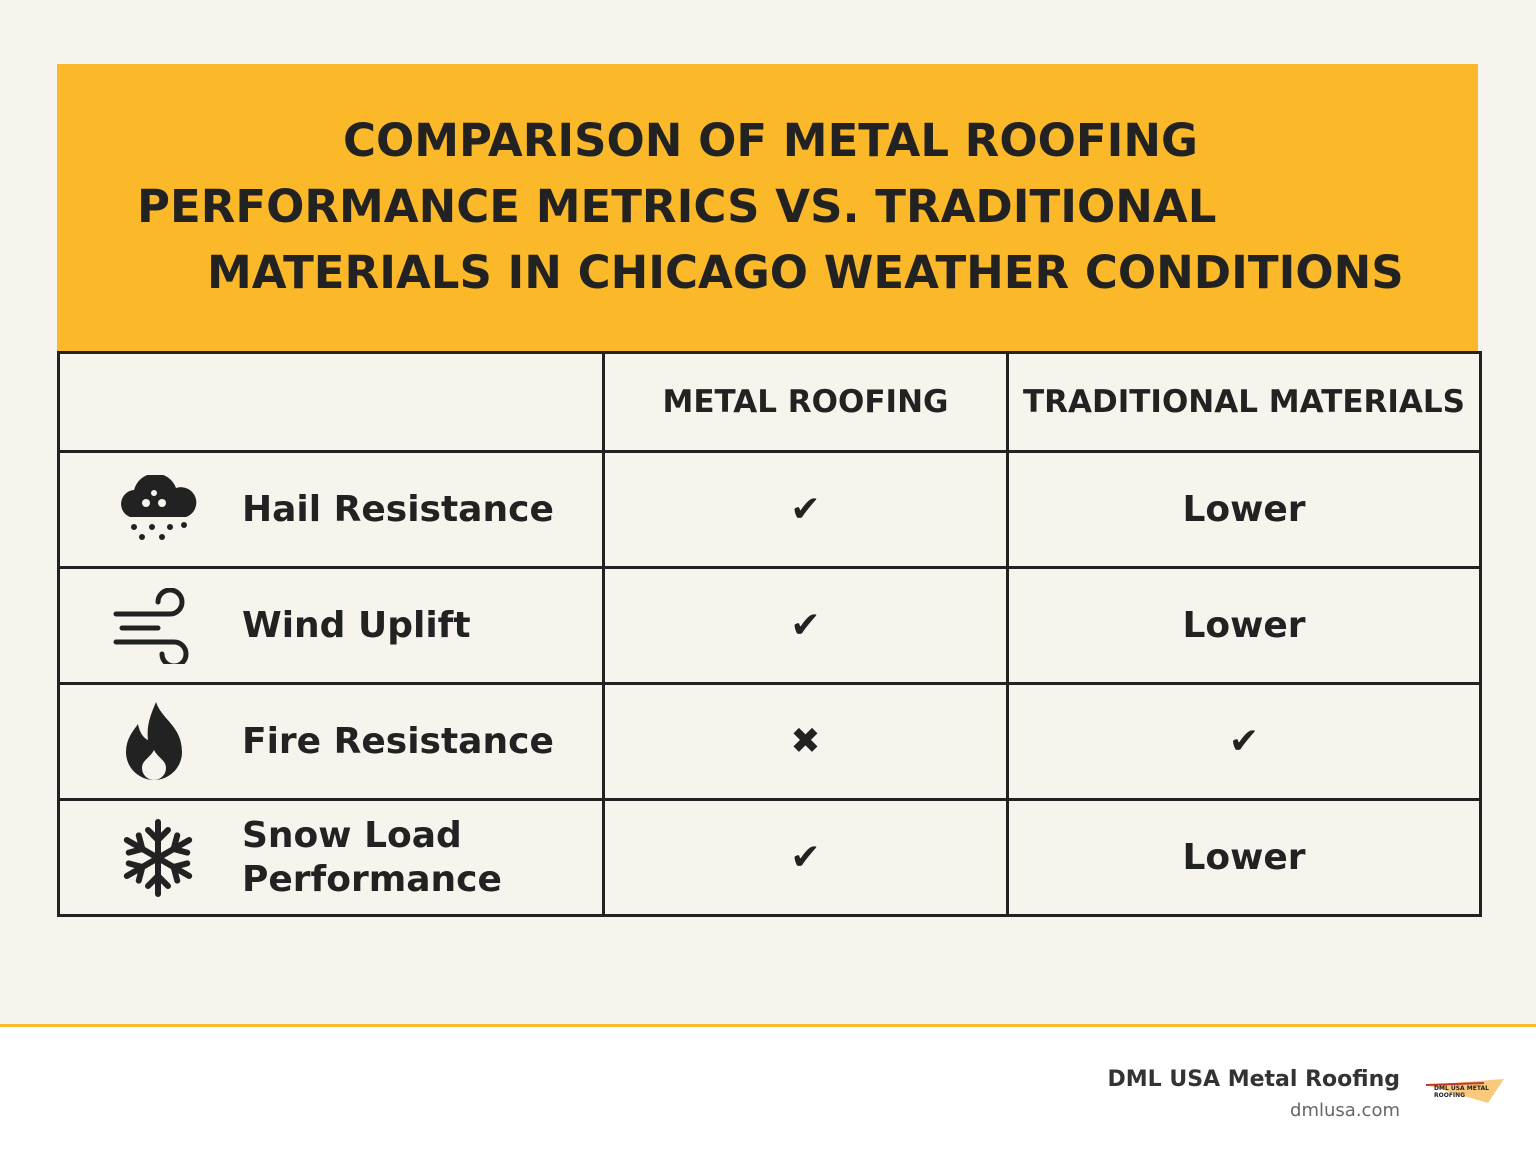 Image resolution: width=1536 pixels, height=1157 pixels. I want to click on header-row: METAL ROOFING TRADITIONAL MATERIALS, so click(769, 402).